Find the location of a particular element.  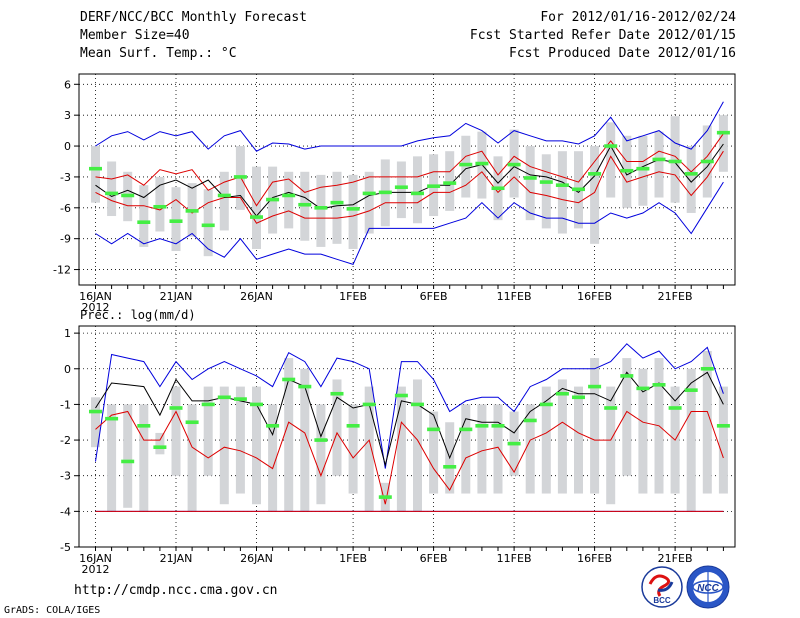

x-tick-label: 26JAN is located at coordinates (256, 558).